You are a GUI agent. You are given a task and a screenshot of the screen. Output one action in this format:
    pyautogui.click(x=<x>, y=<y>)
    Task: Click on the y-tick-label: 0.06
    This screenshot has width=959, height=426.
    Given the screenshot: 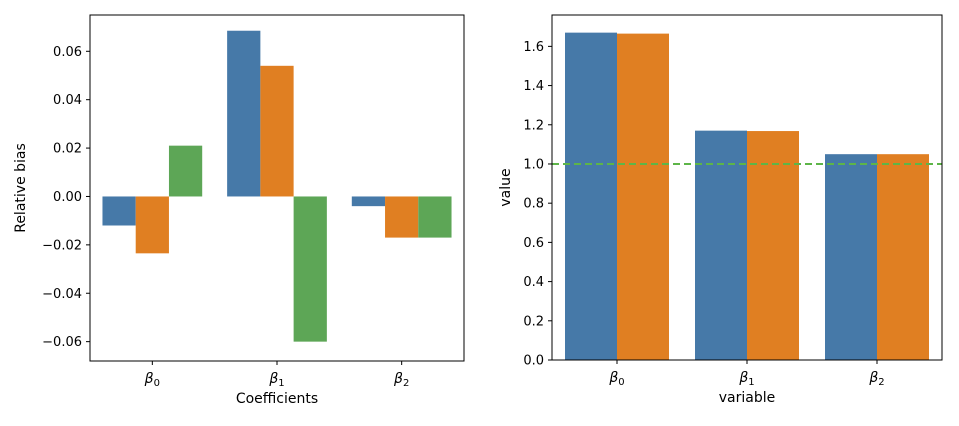 What is the action you would take?
    pyautogui.click(x=67, y=52)
    